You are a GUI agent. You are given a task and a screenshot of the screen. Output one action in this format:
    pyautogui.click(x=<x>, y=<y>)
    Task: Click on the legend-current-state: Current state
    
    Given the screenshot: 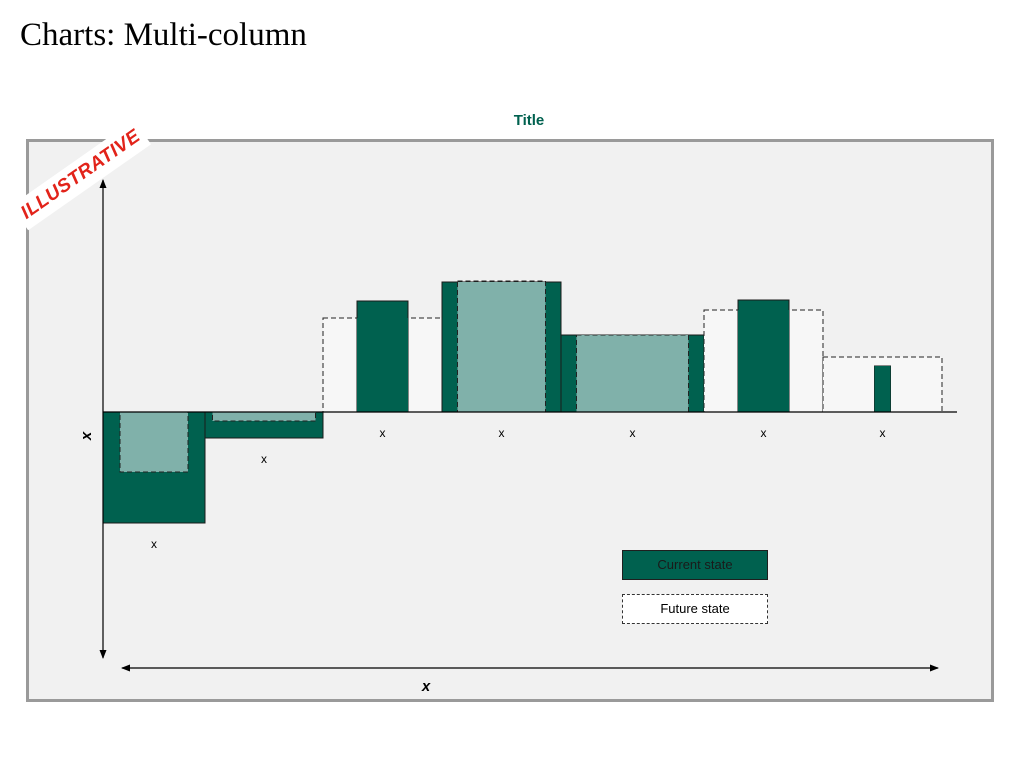 What is the action you would take?
    pyautogui.click(x=695, y=565)
    